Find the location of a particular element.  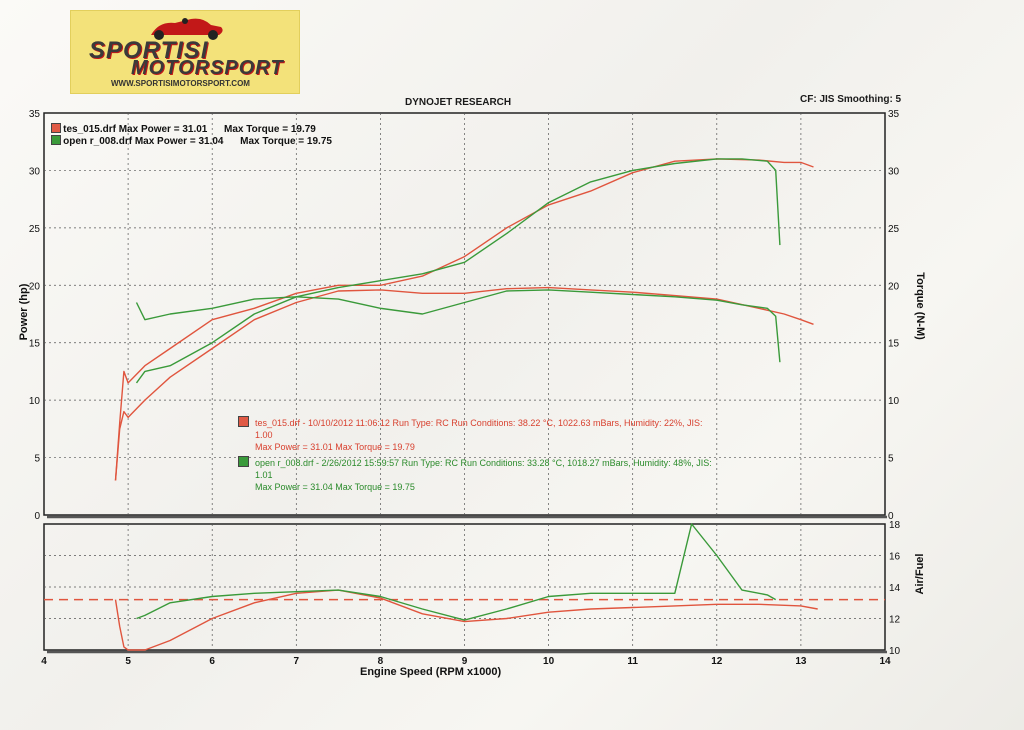

y-tick-label-torque: 35 is located at coordinates (894, 114).